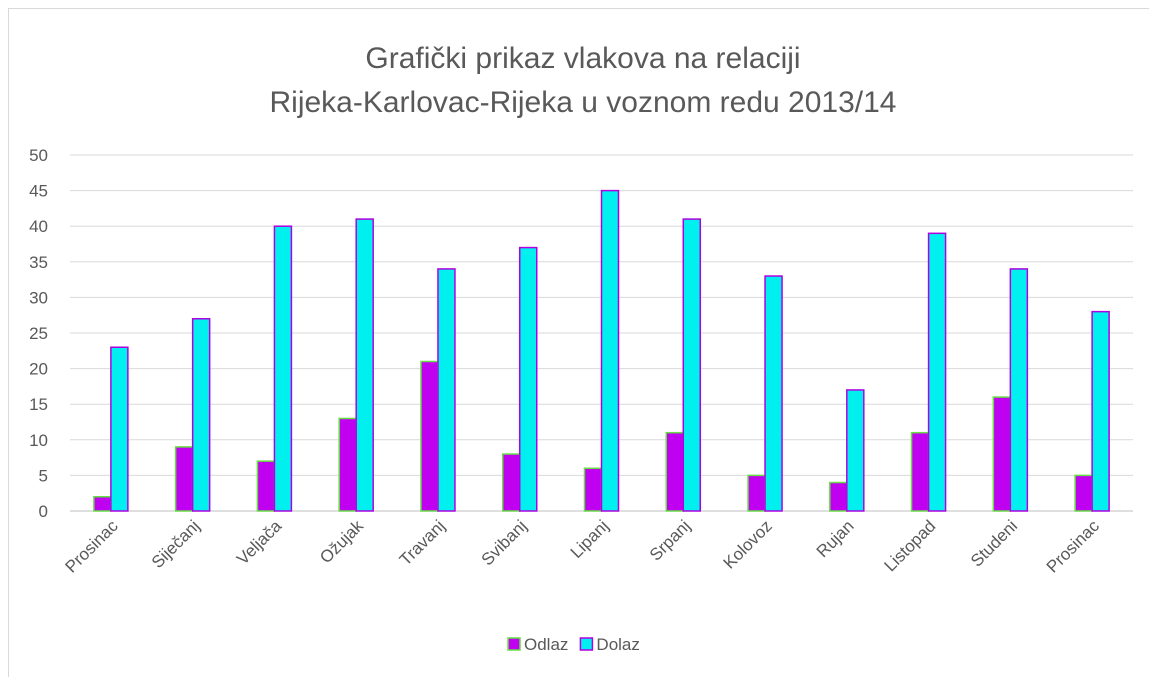 This screenshot has width=1149, height=677. Describe the element at coordinates (38, 262) in the screenshot. I see `y-tick-label: 35` at that location.